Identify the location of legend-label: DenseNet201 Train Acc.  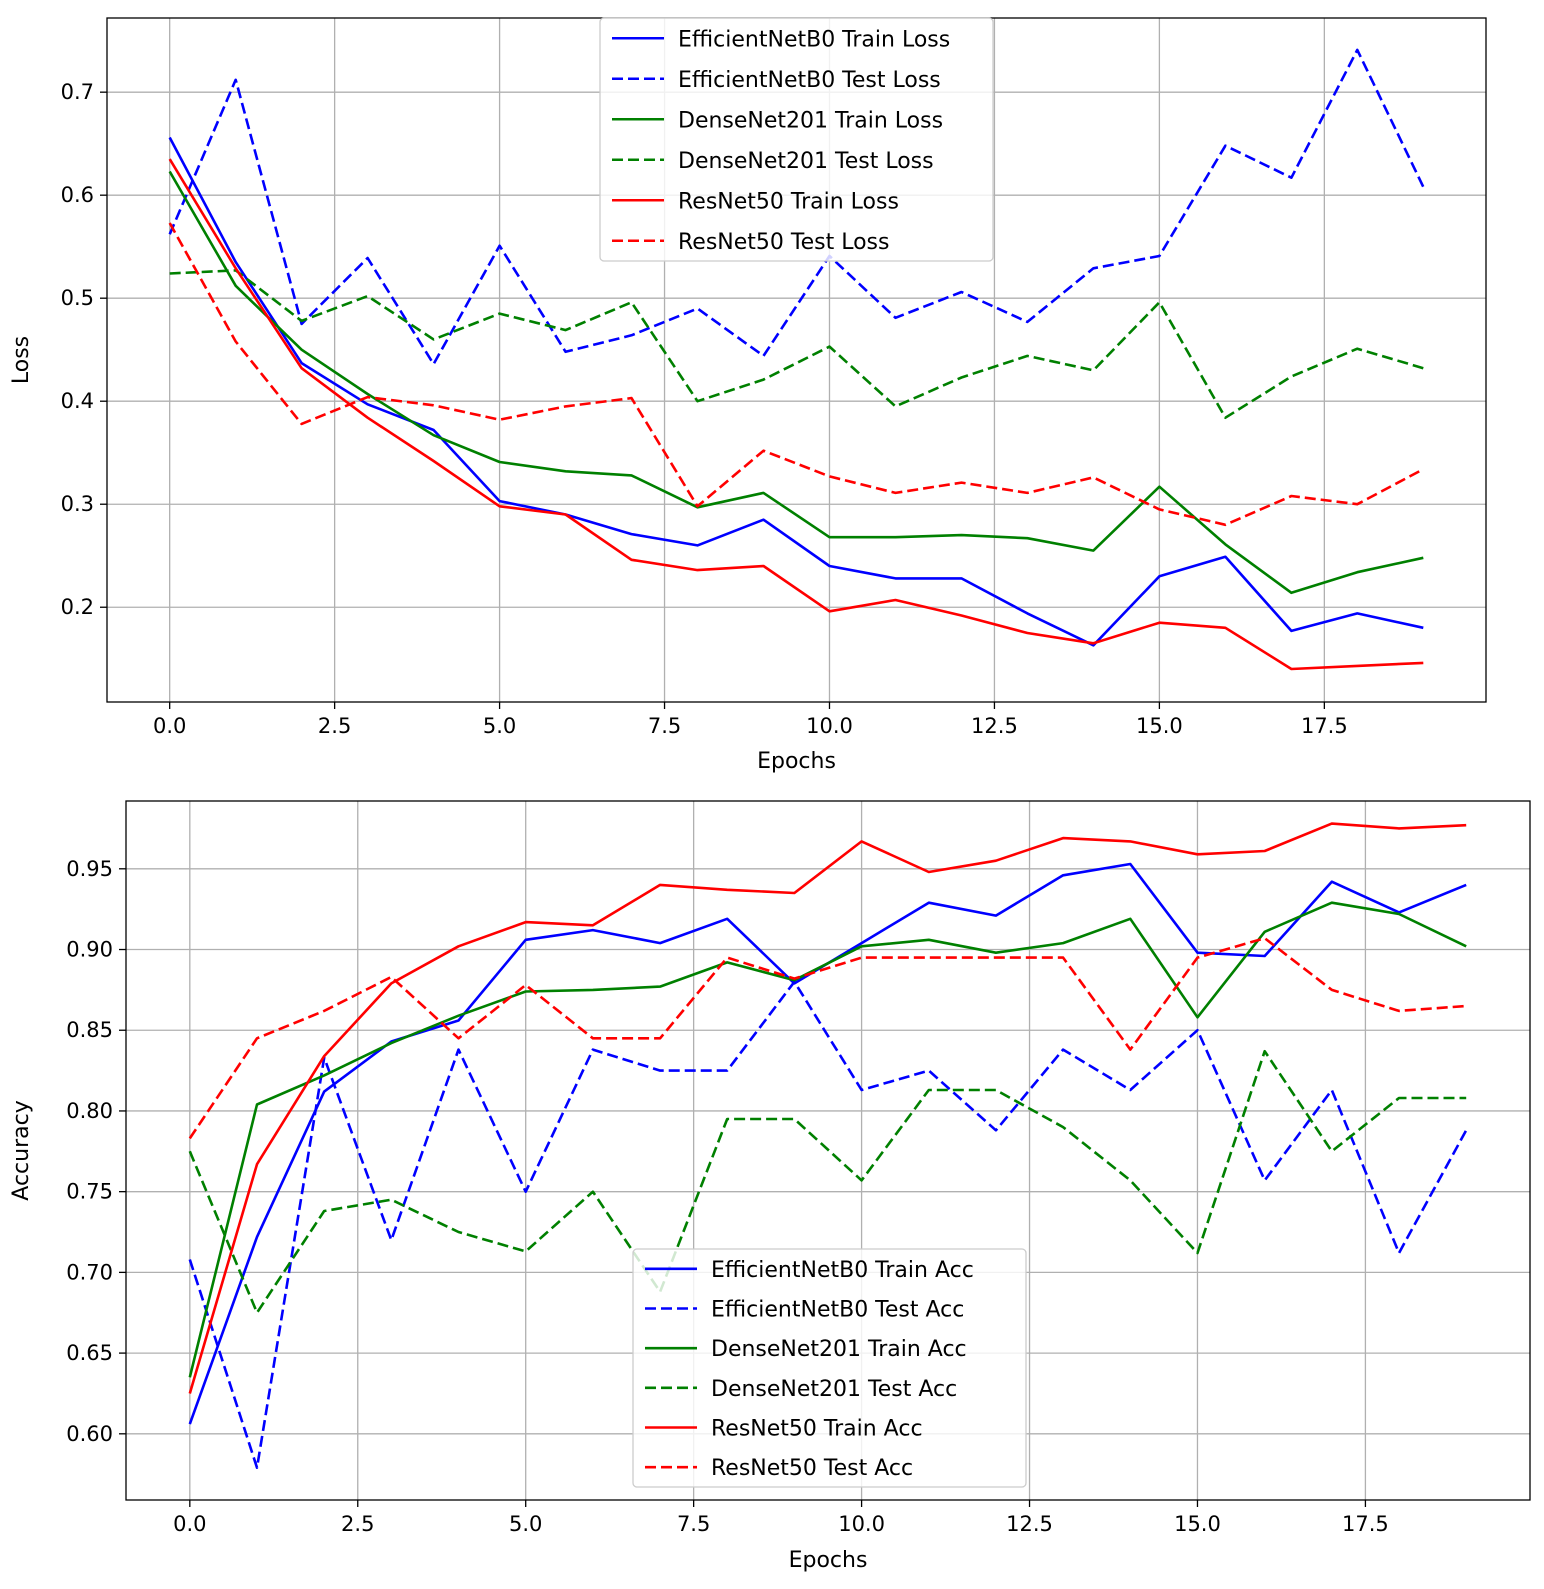
(839, 1349).